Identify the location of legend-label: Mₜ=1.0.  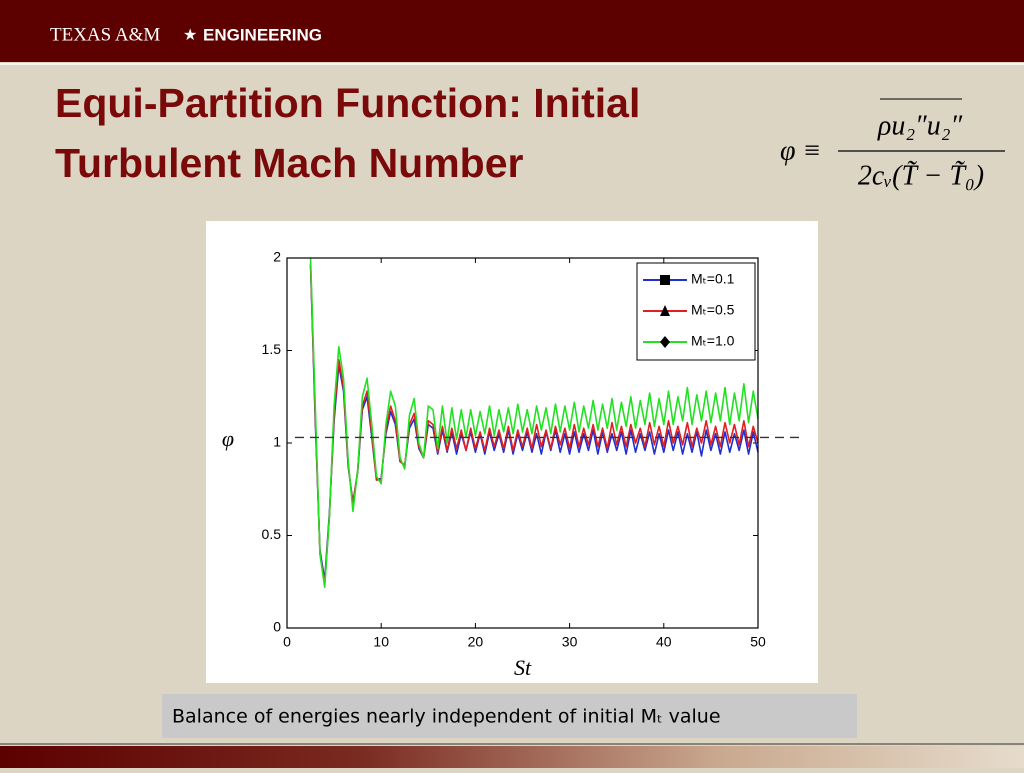
(713, 341).